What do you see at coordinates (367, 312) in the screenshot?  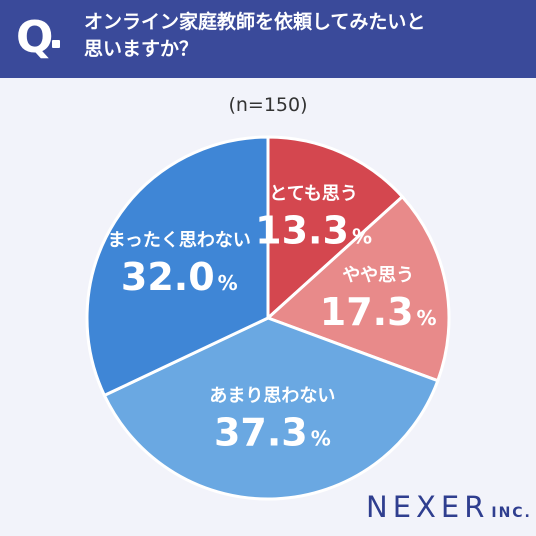 I see `slice-value-number: 17.3` at bounding box center [367, 312].